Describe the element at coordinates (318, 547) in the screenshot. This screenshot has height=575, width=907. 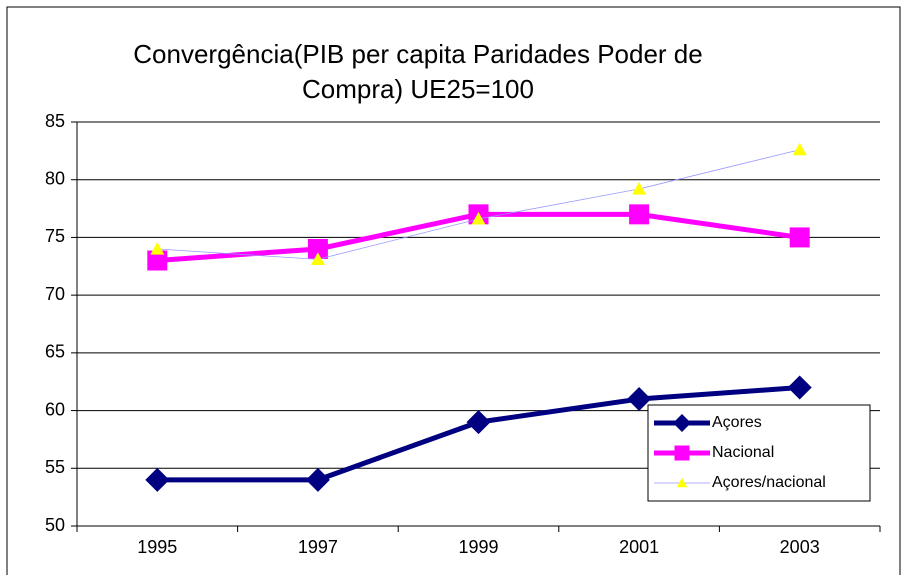
I see `x-tick-label: 1997` at that location.